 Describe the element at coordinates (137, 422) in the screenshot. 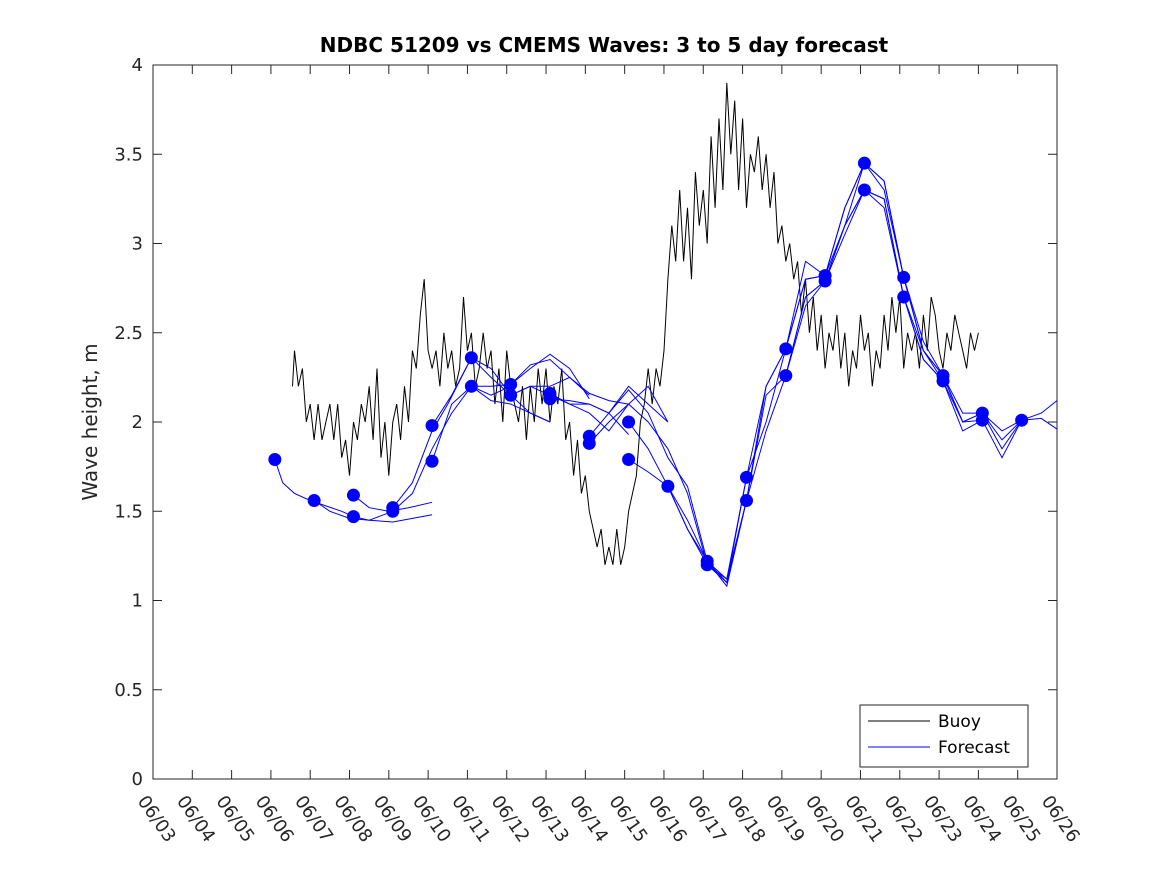

I see `y-tick-label: 2` at that location.